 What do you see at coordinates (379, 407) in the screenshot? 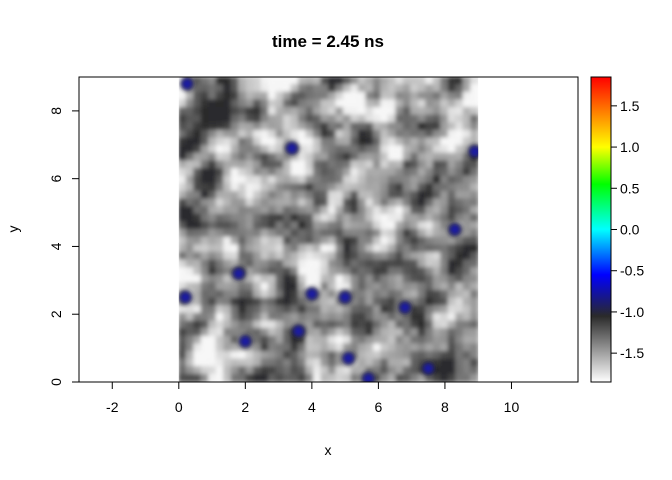
I see `x-tick-label: 6` at bounding box center [379, 407].